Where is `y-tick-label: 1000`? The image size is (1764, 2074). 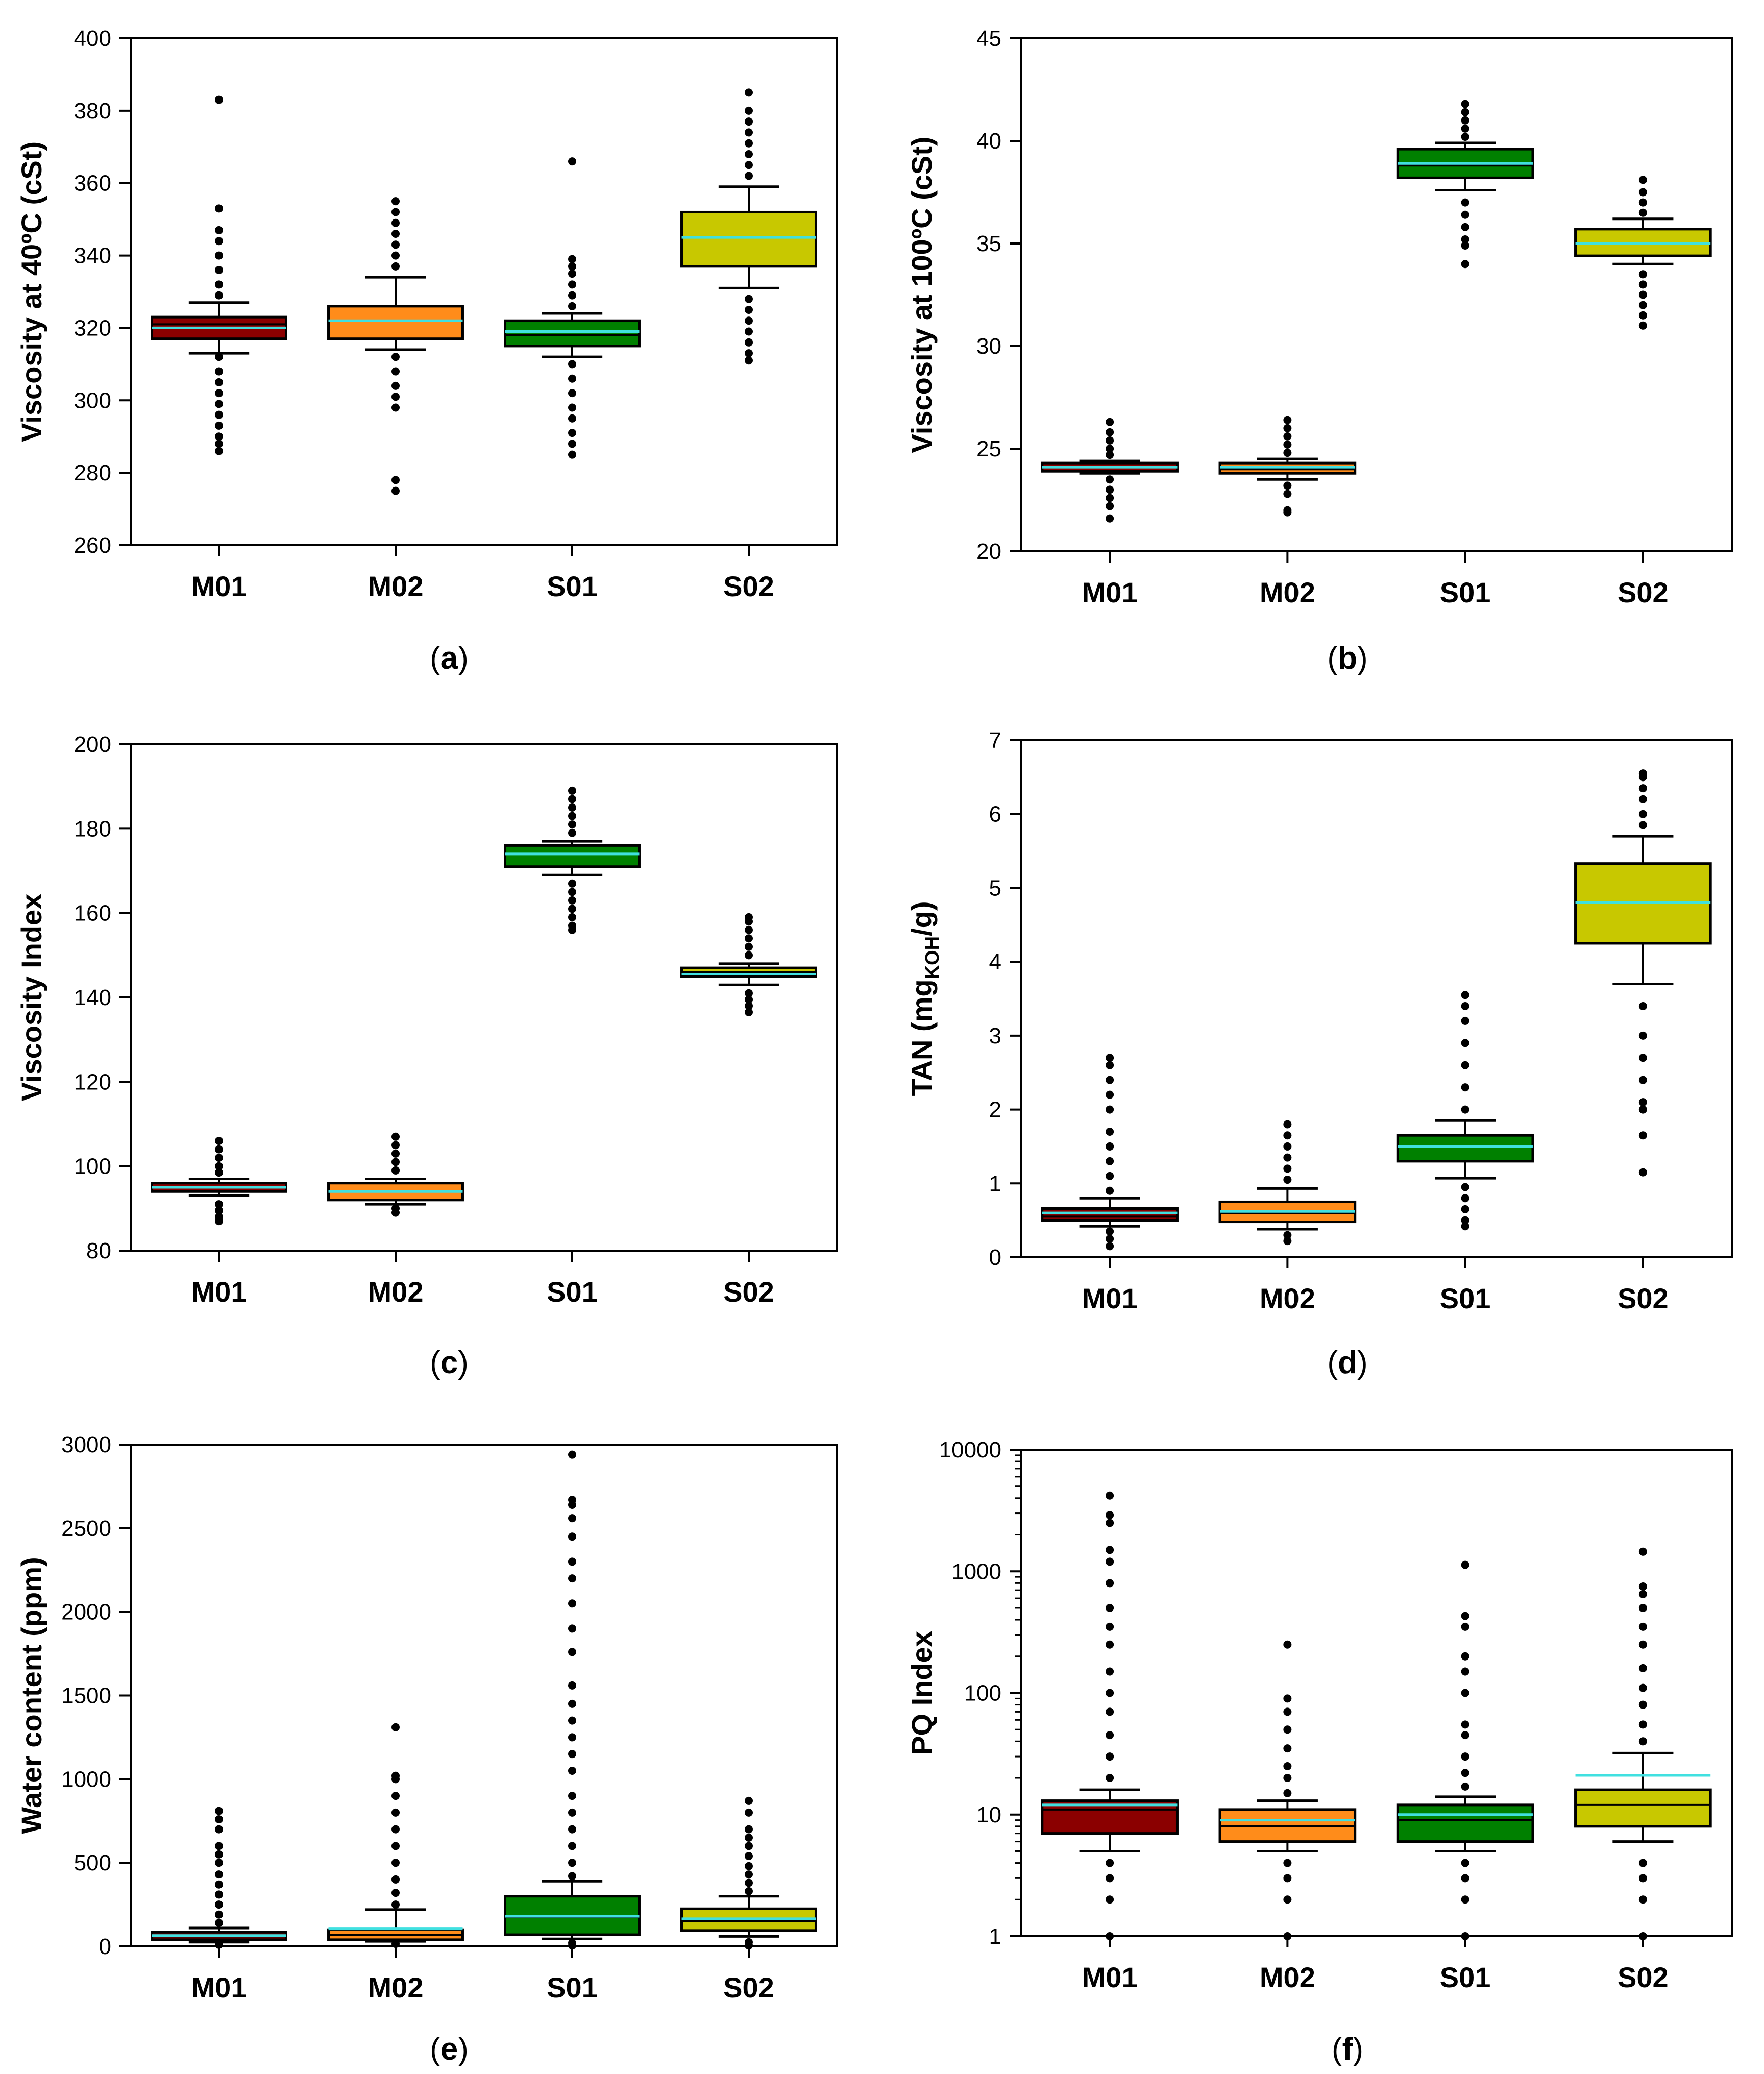
y-tick-label: 1000 is located at coordinates (86, 1780).